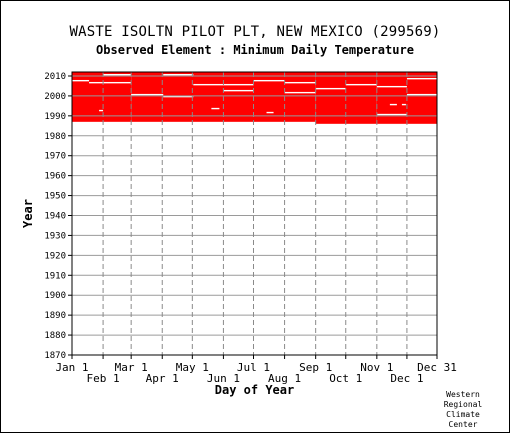 The width and height of the screenshot is (510, 433). Describe the element at coordinates (55, 77) in the screenshot. I see `y-tick-label-2010: 2010` at that location.